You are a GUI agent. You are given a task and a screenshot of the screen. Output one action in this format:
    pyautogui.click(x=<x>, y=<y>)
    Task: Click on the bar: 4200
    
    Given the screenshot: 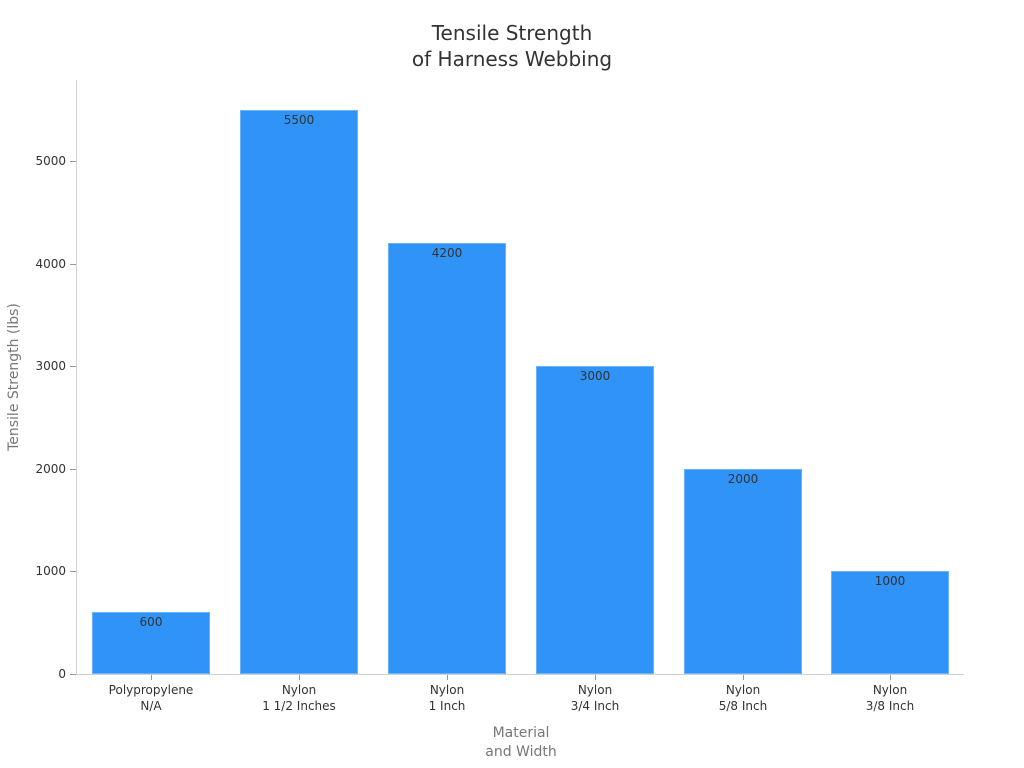 What is the action you would take?
    pyautogui.click(x=447, y=458)
    